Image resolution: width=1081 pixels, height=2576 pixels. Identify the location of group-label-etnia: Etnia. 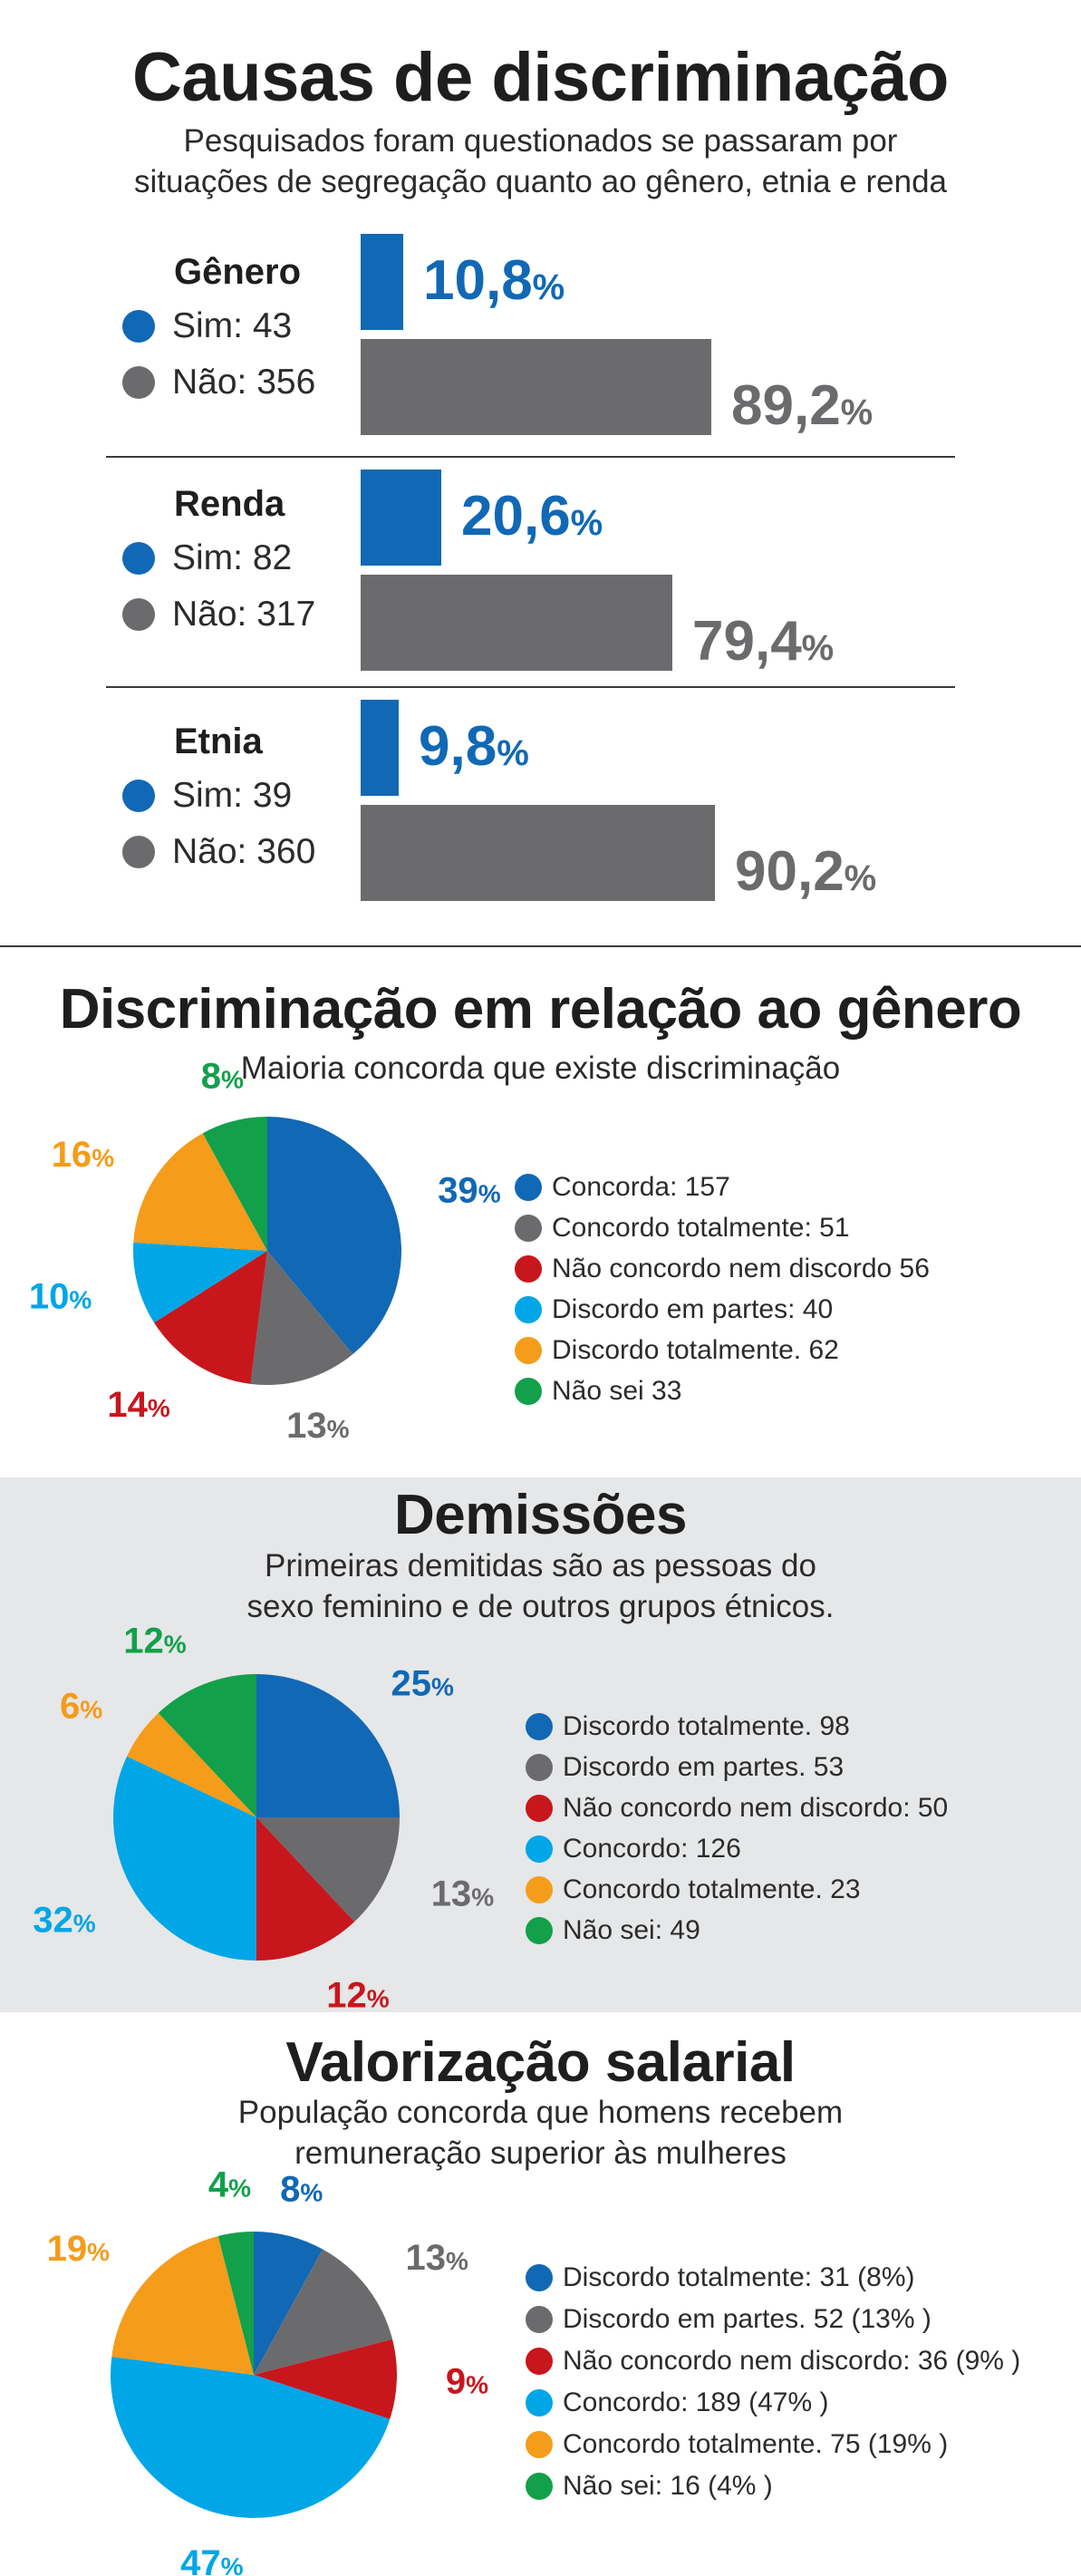
(218, 741).